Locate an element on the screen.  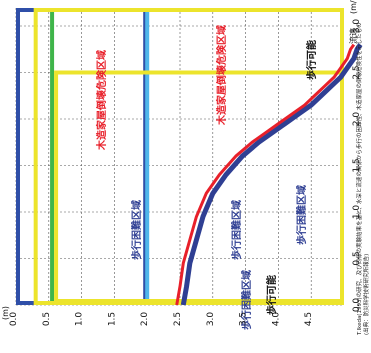
y-tick-label: 1.0 is located at coordinates (80, 319).